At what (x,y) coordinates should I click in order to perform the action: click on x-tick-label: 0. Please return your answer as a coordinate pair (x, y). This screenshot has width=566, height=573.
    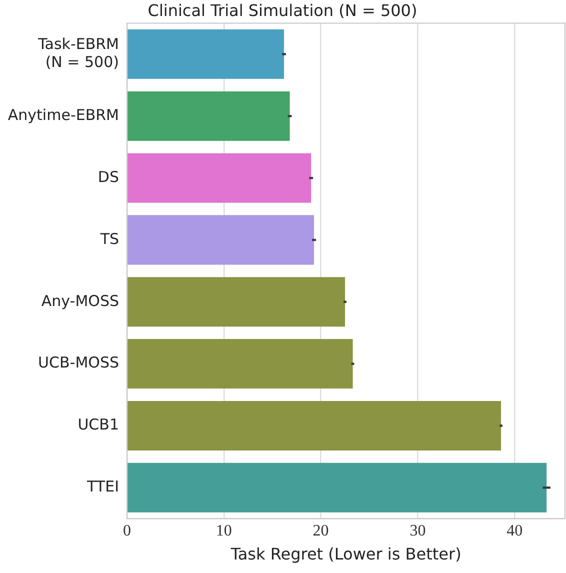
    Looking at the image, I should click on (127, 531).